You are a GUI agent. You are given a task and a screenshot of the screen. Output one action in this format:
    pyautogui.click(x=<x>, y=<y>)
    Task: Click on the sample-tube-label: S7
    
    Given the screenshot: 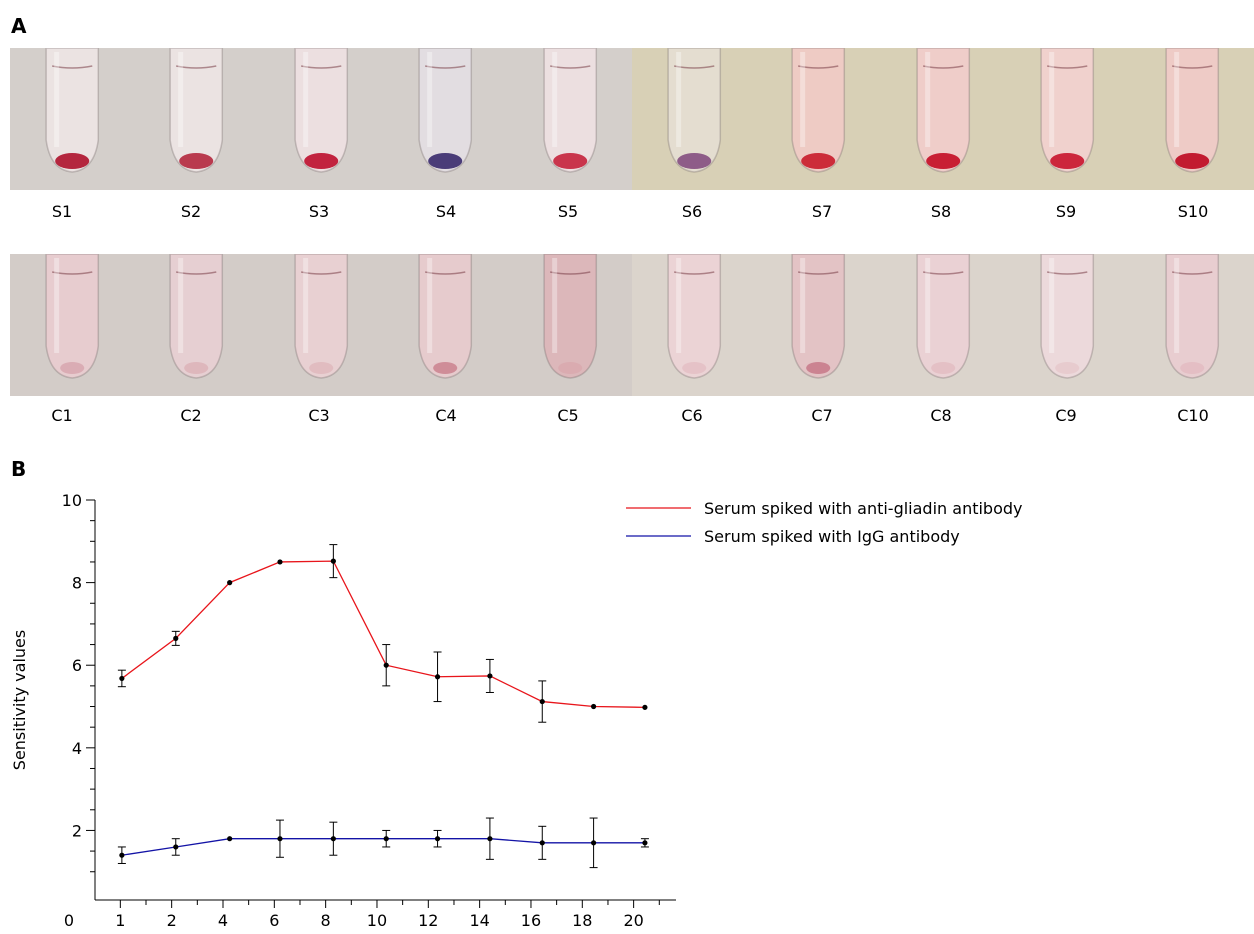 What is the action you would take?
    pyautogui.click(x=822, y=211)
    